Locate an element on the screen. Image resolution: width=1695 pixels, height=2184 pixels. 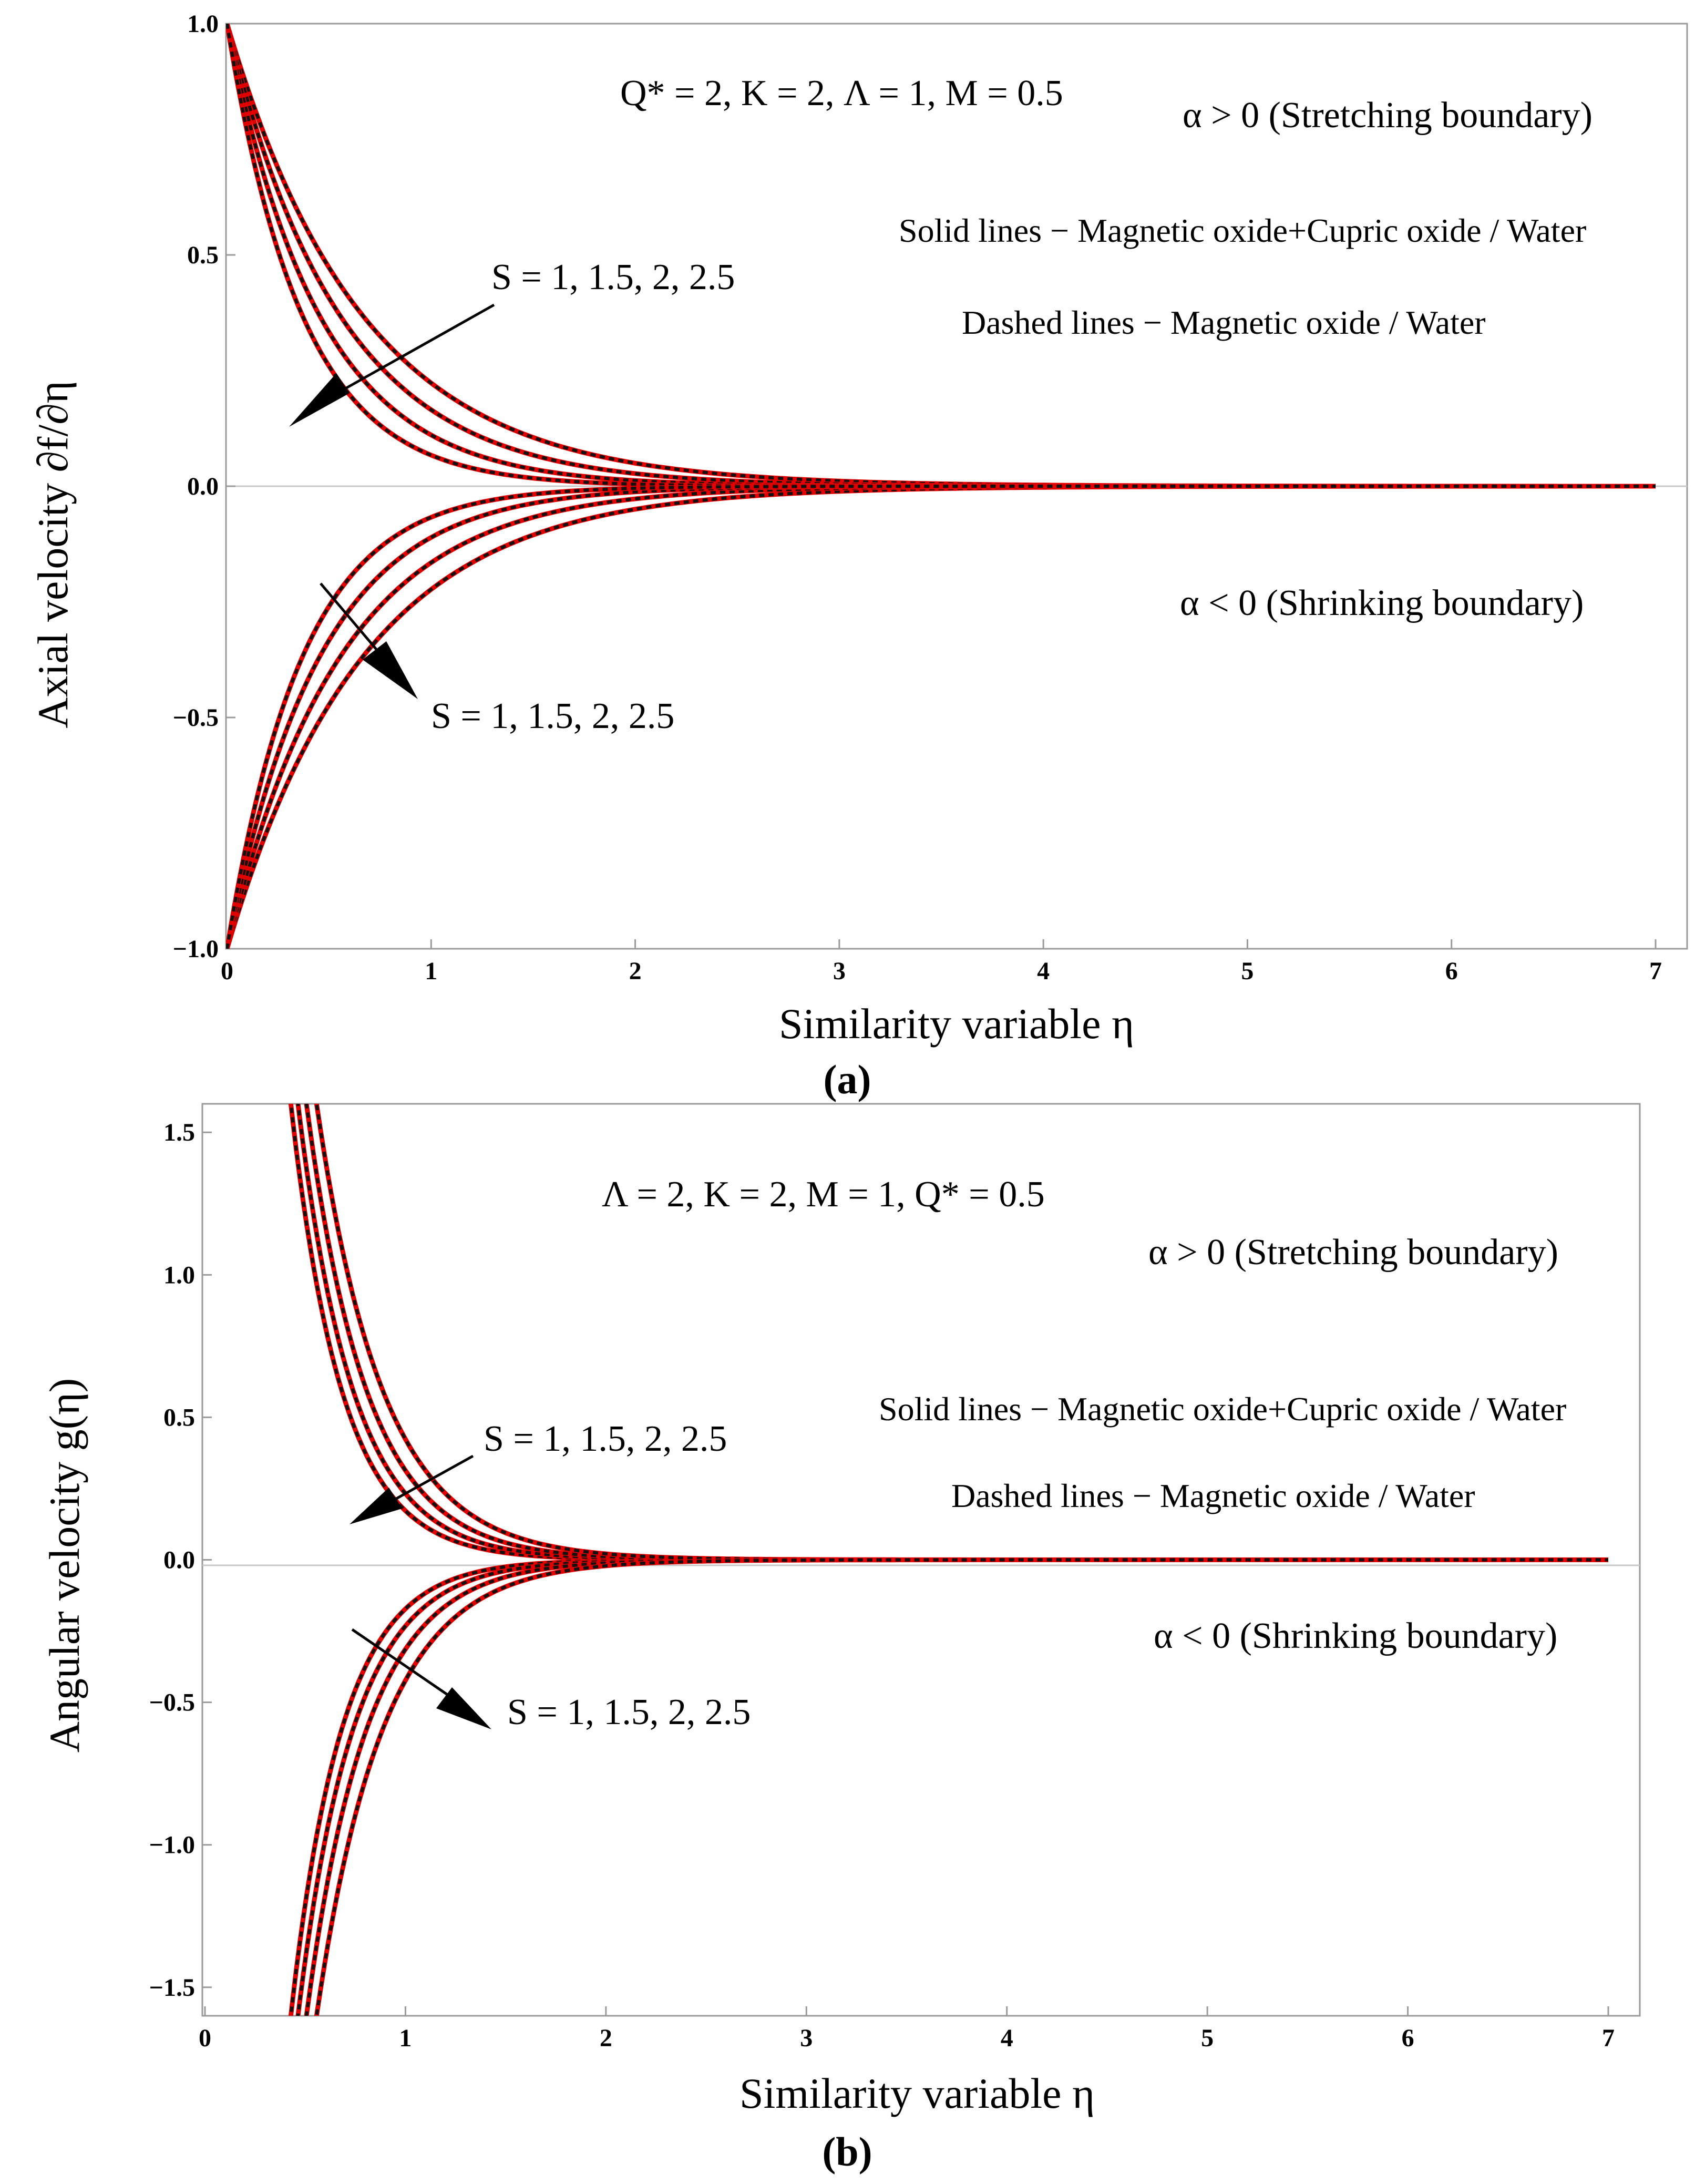
panel-b-arrow-lower-shaft is located at coordinates (402, 1663).